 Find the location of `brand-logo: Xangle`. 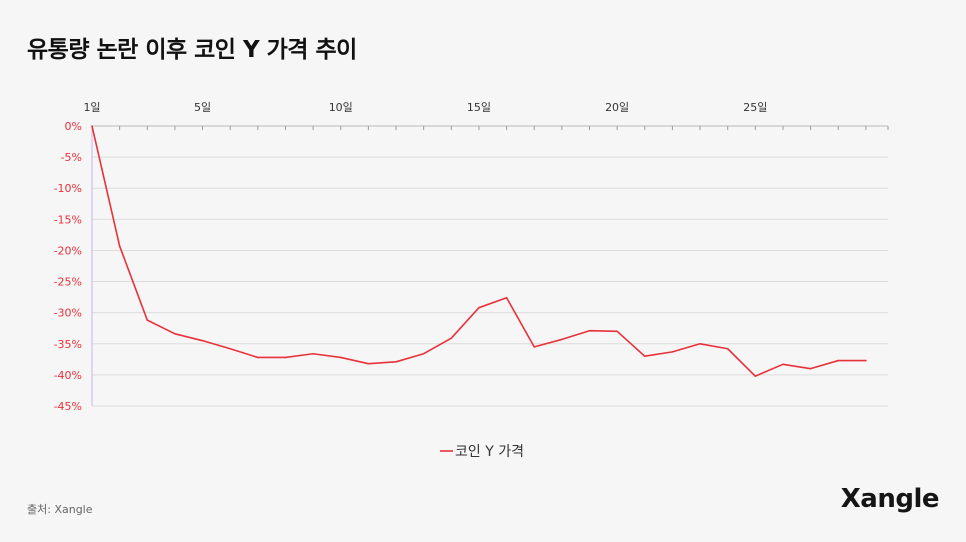

brand-logo: Xangle is located at coordinates (890, 499).